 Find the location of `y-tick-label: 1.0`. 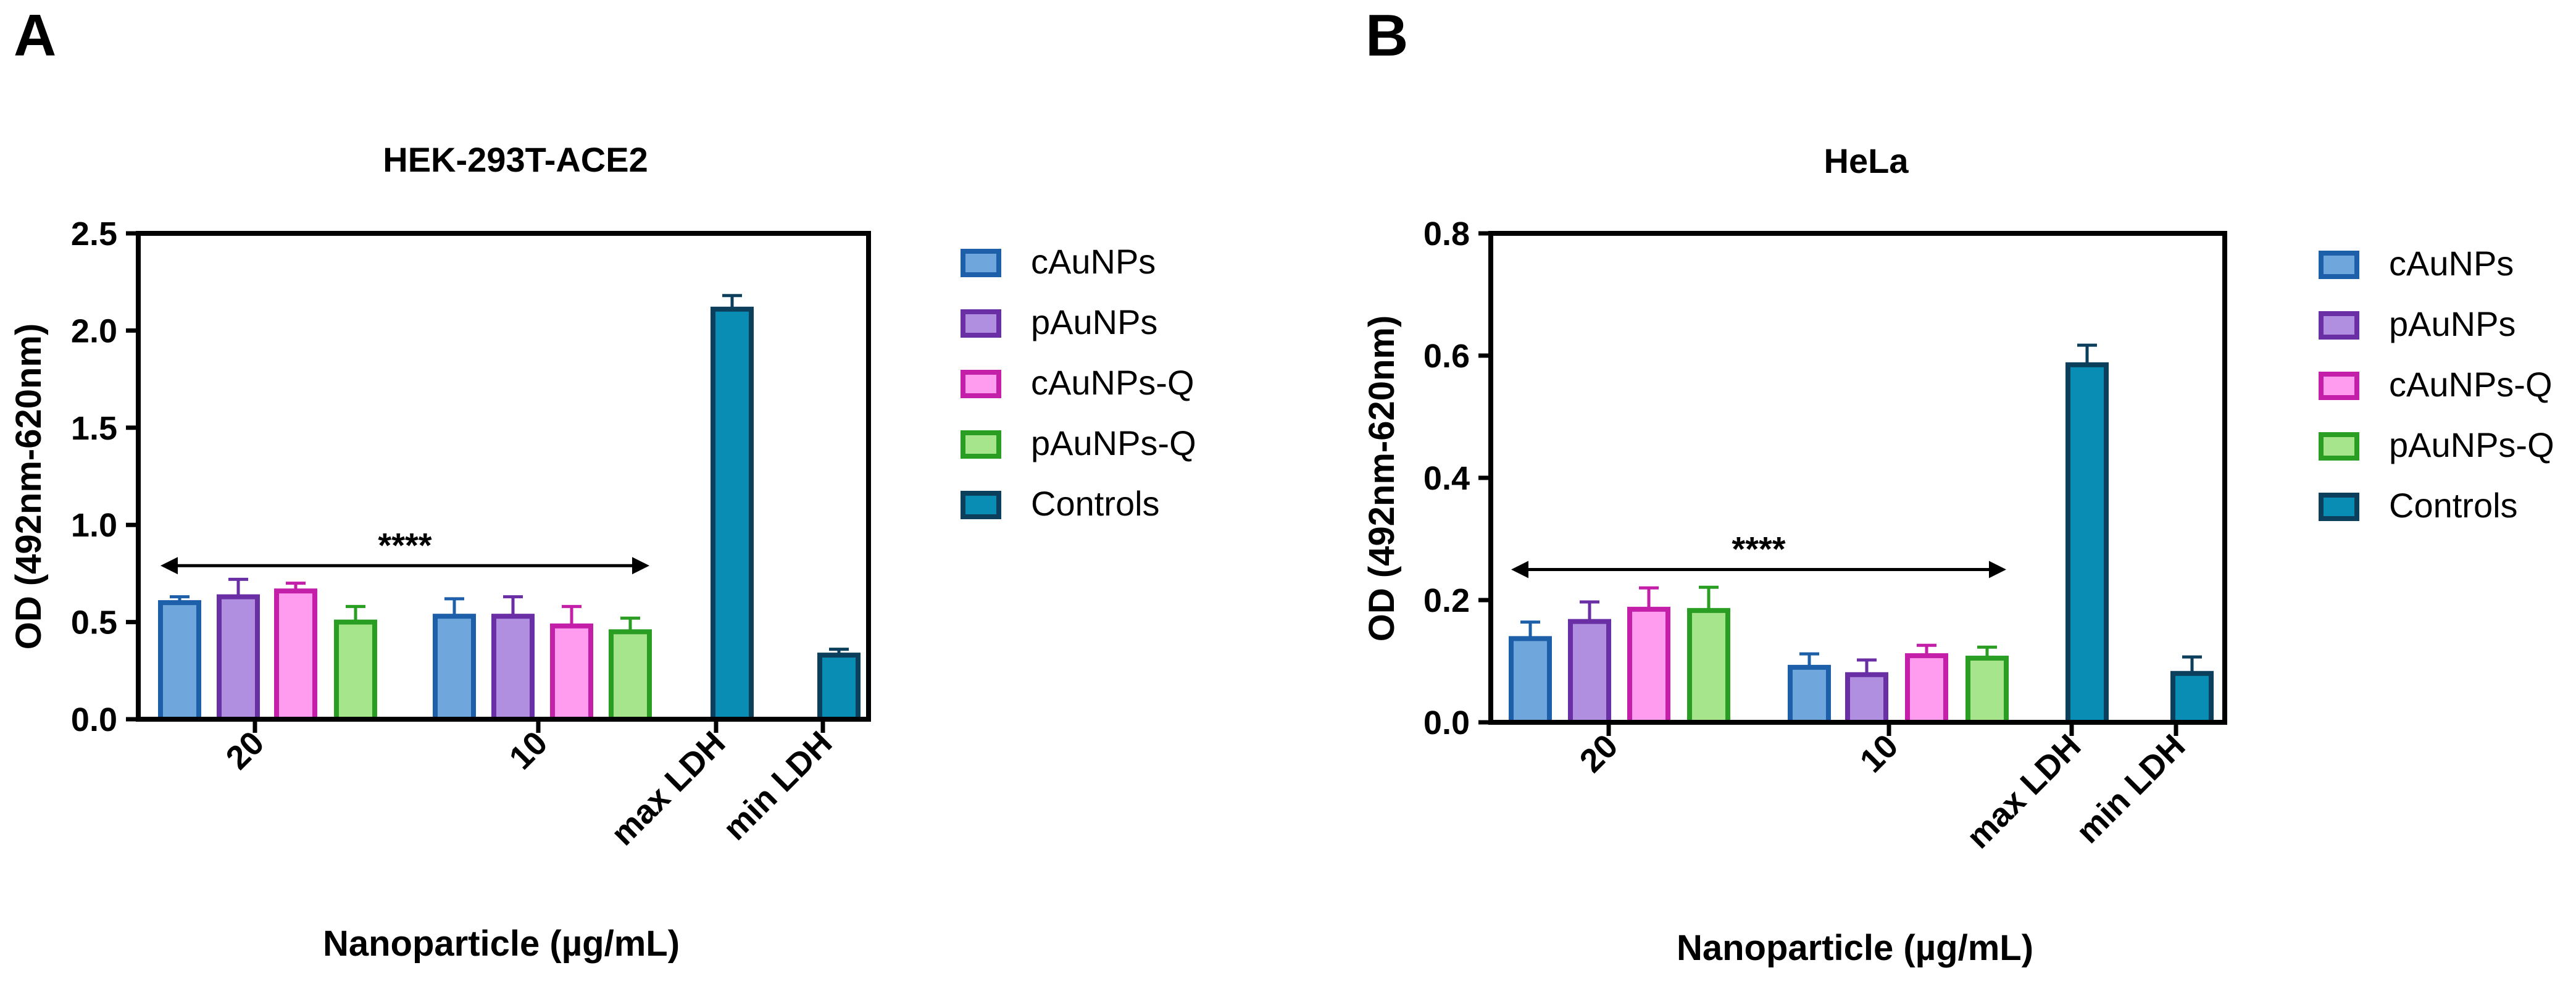

y-tick-label: 1.0 is located at coordinates (94, 526).